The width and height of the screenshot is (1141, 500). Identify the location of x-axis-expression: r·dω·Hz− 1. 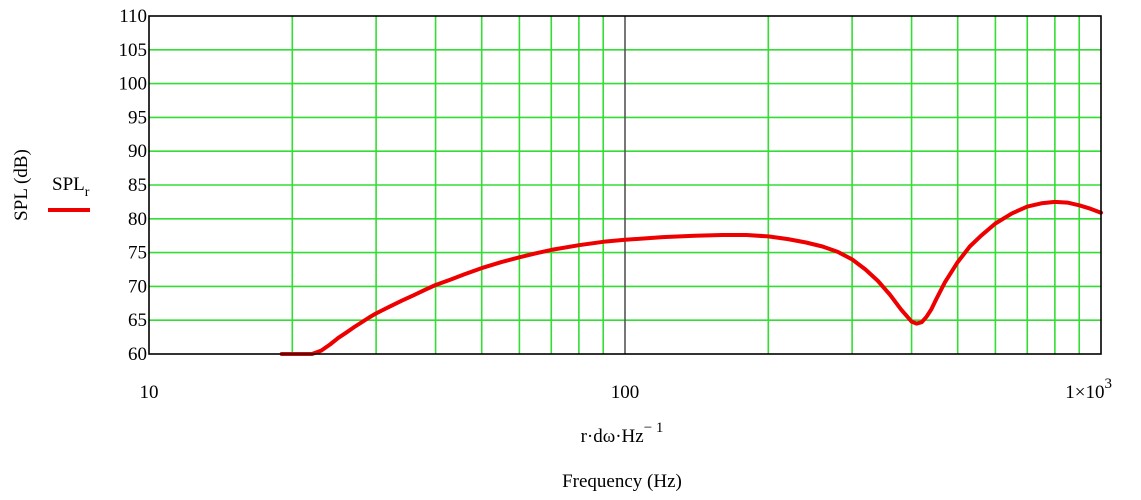
(622, 433).